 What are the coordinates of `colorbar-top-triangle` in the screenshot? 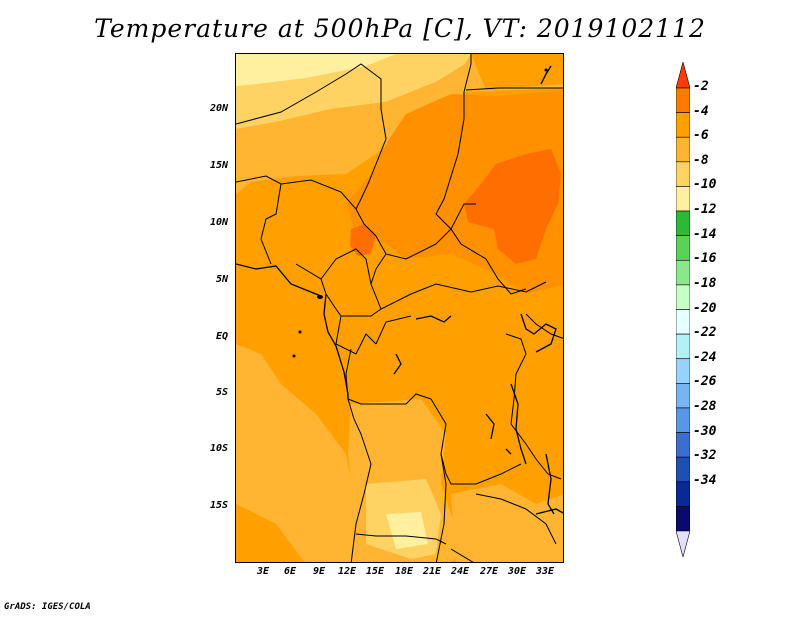 It's located at (683, 75).